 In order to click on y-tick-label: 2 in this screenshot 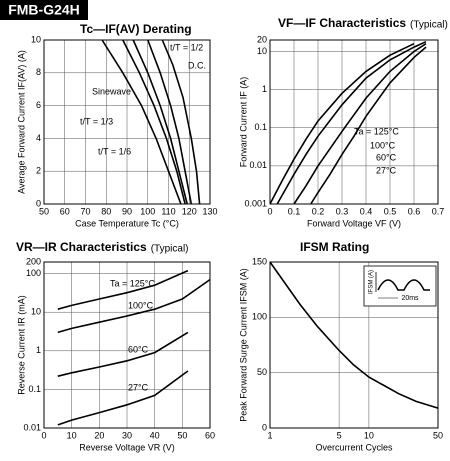, I will do `click(38, 171)`.